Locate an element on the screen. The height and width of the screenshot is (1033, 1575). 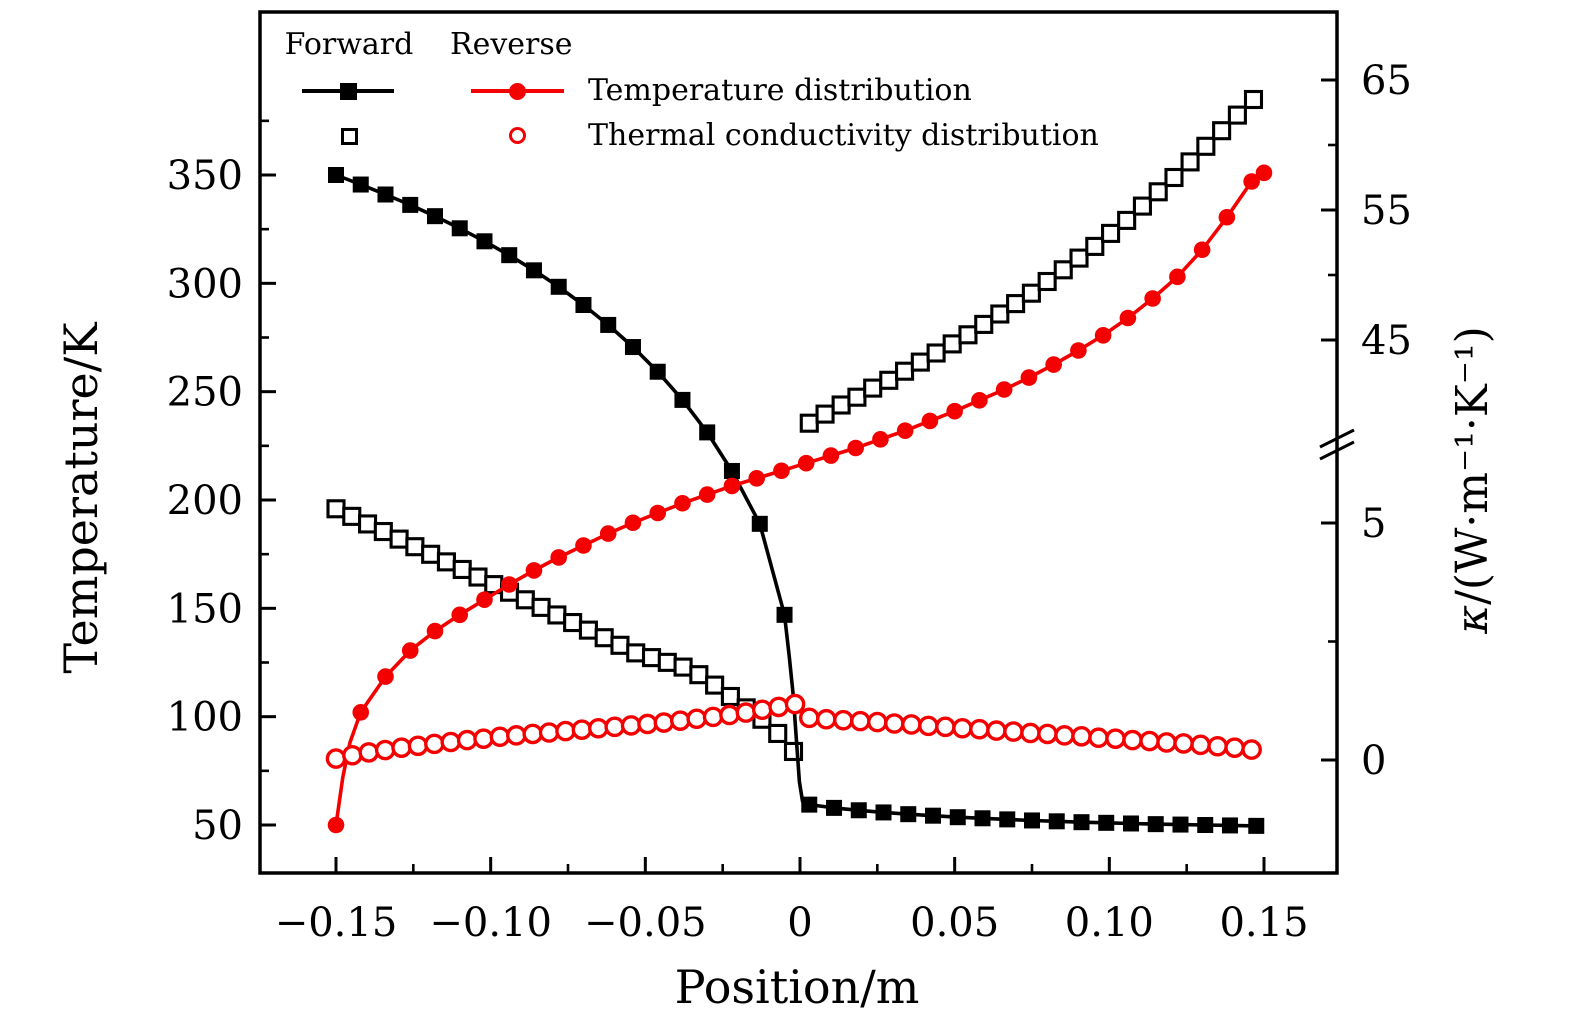
y-right-tick-label: 5 is located at coordinates (1373, 524).